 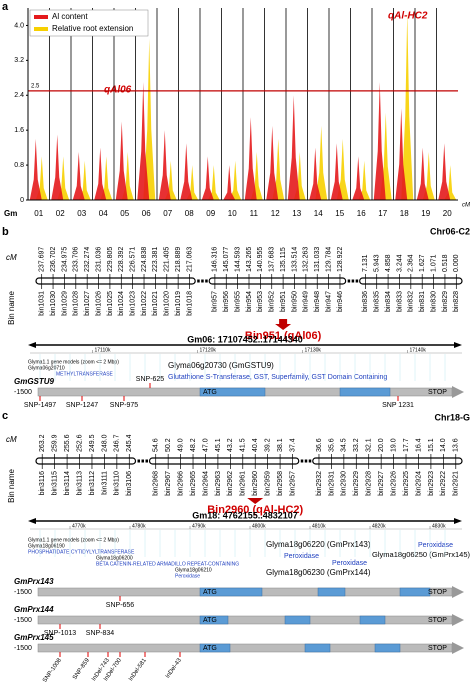 I want to click on cm-label: 132.263, so click(x=306, y=259).